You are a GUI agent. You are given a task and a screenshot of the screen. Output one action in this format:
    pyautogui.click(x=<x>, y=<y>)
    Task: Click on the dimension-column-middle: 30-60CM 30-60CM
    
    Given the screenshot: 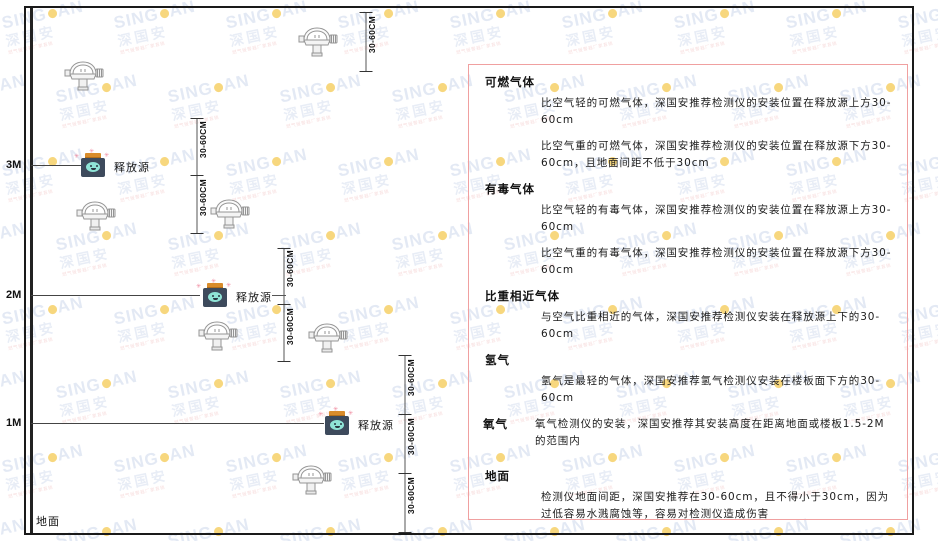 What is the action you would take?
    pyautogui.click(x=285, y=305)
    